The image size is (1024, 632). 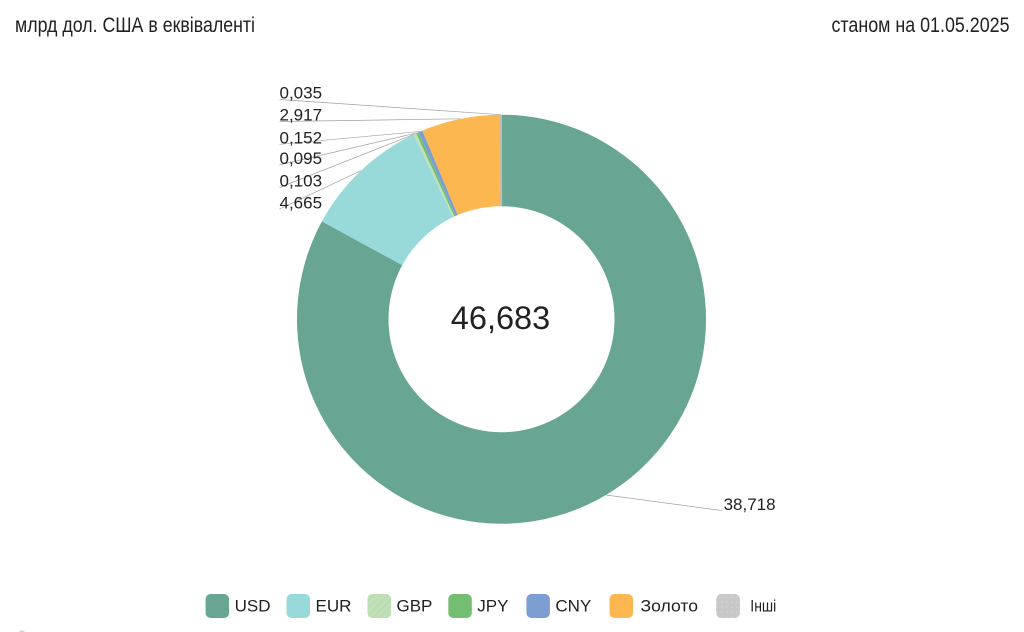 What do you see at coordinates (763, 606) in the screenshot?
I see `svg-text: Інші` at bounding box center [763, 606].